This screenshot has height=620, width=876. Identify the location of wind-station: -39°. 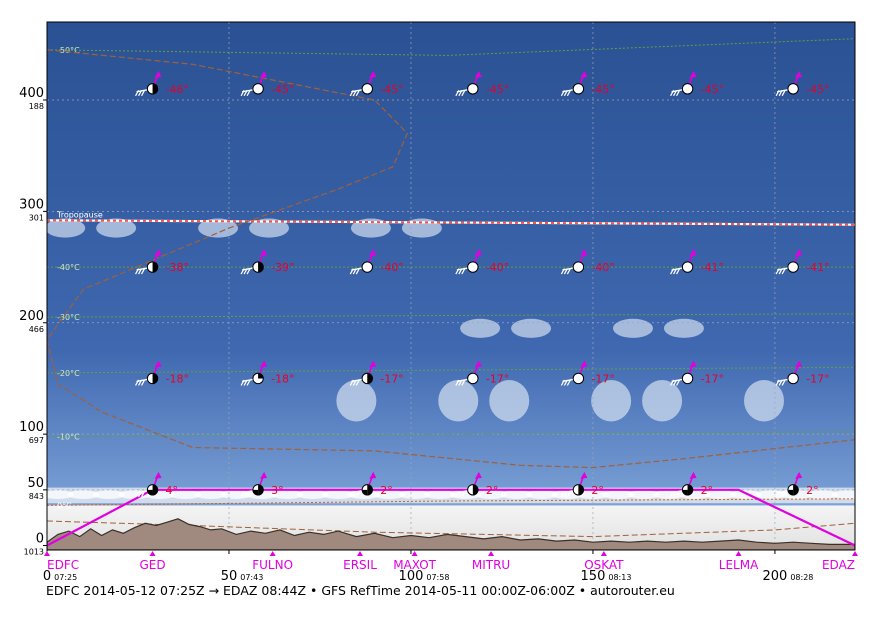
(267, 262).